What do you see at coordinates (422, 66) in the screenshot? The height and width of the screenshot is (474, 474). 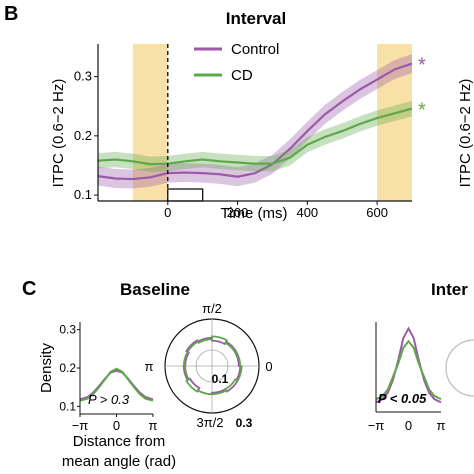 I see `control-significance-star: *` at bounding box center [422, 66].